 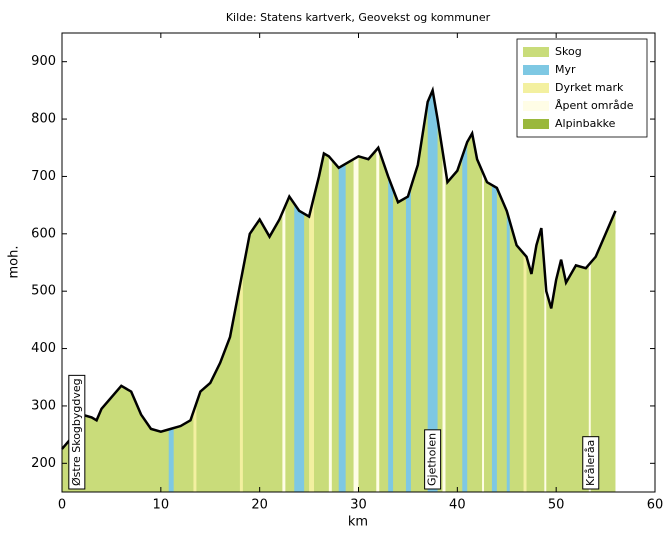 What do you see at coordinates (161, 505) in the screenshot?
I see `x-tick-label: 10` at bounding box center [161, 505].